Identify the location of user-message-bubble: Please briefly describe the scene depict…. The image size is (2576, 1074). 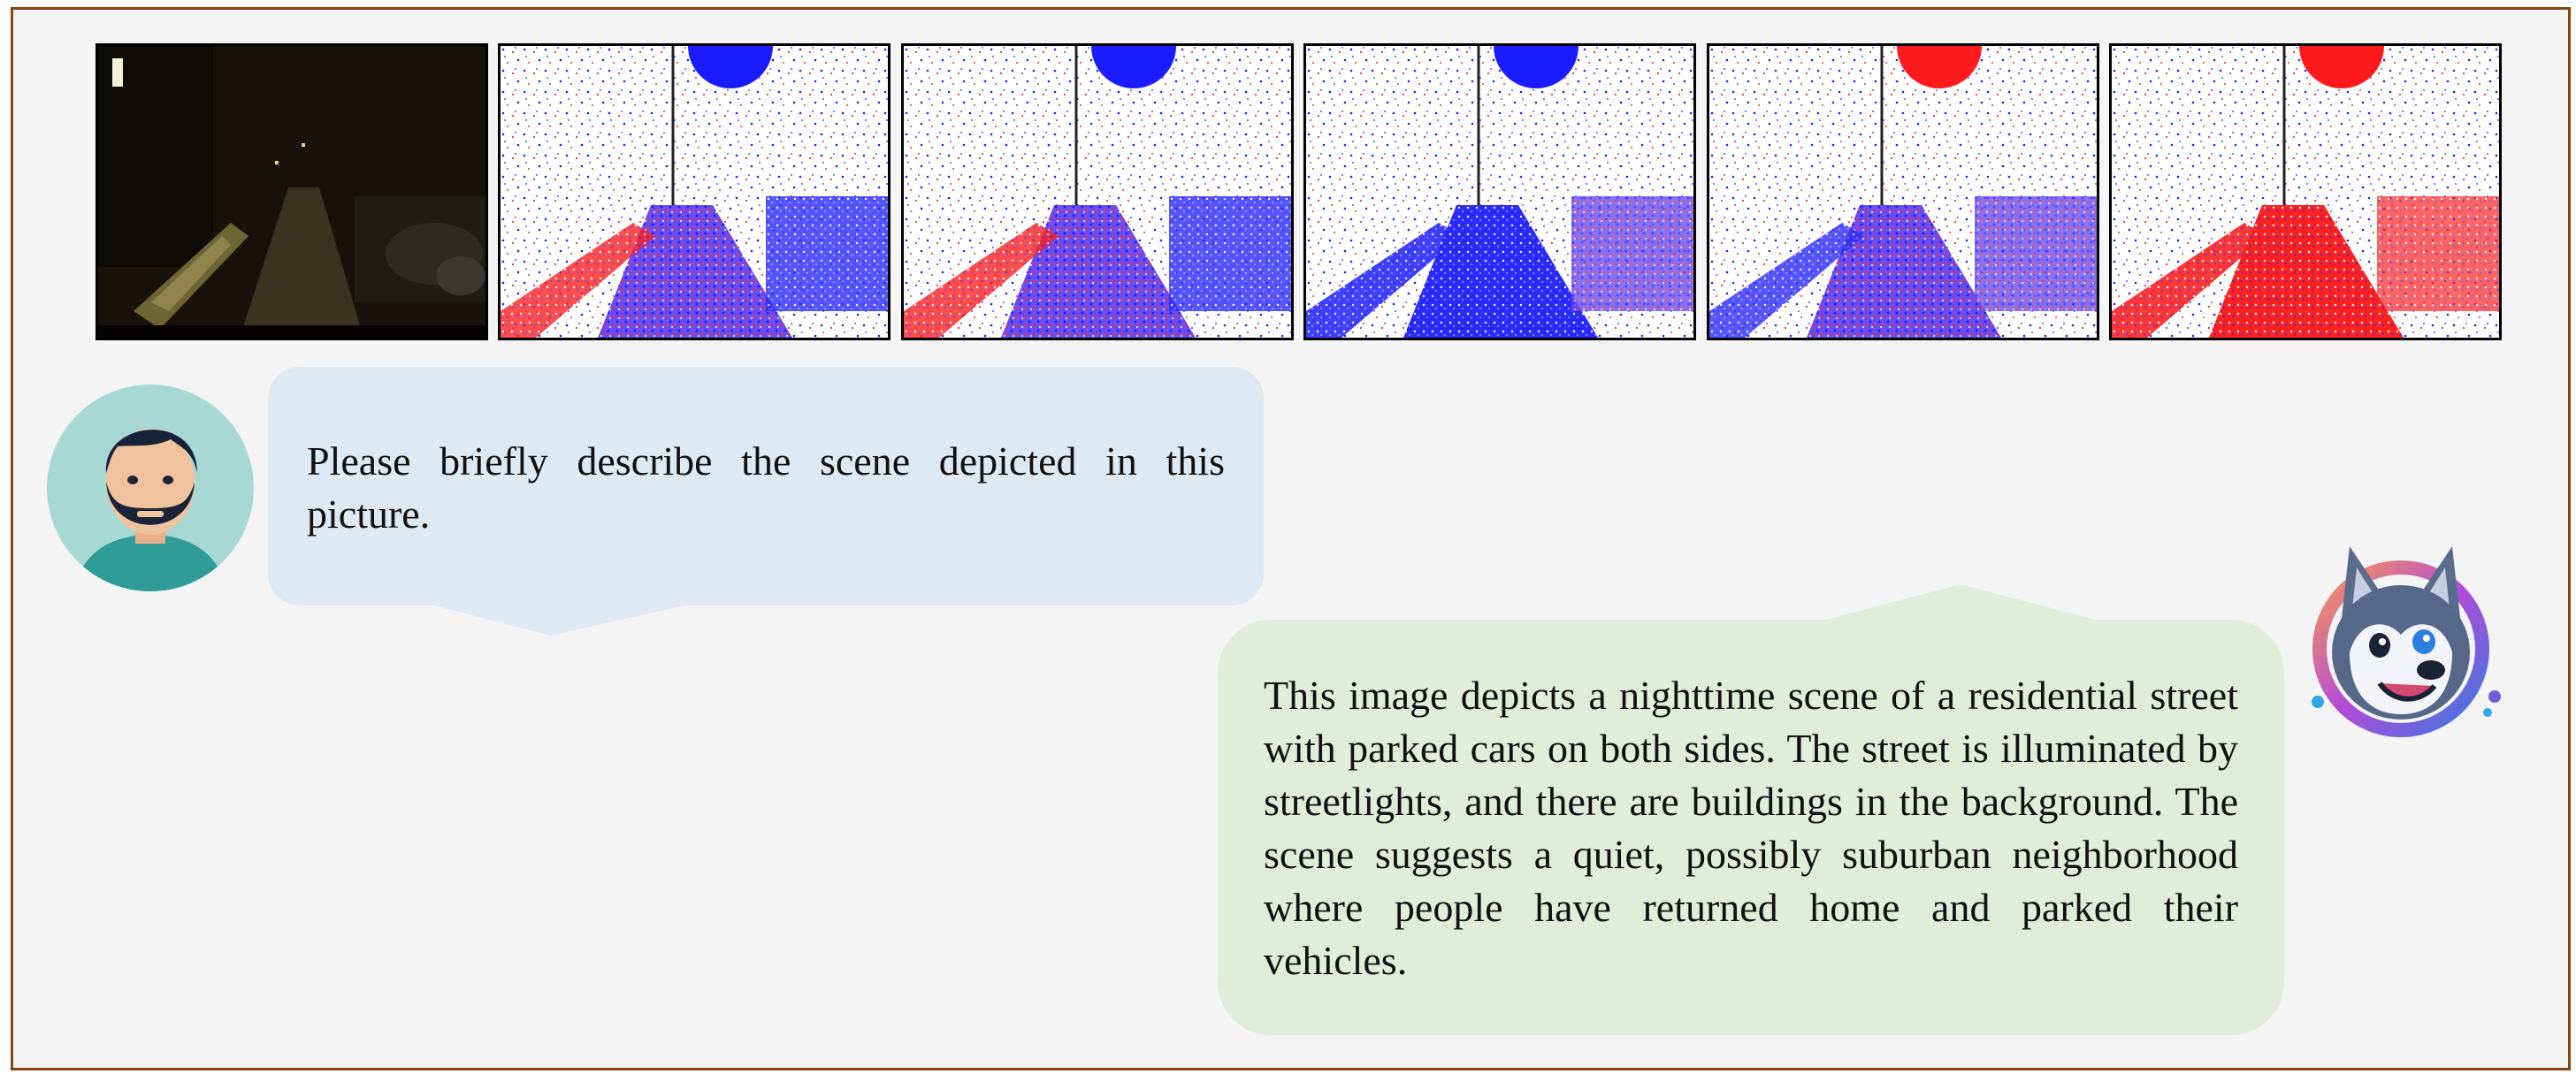
(766, 502).